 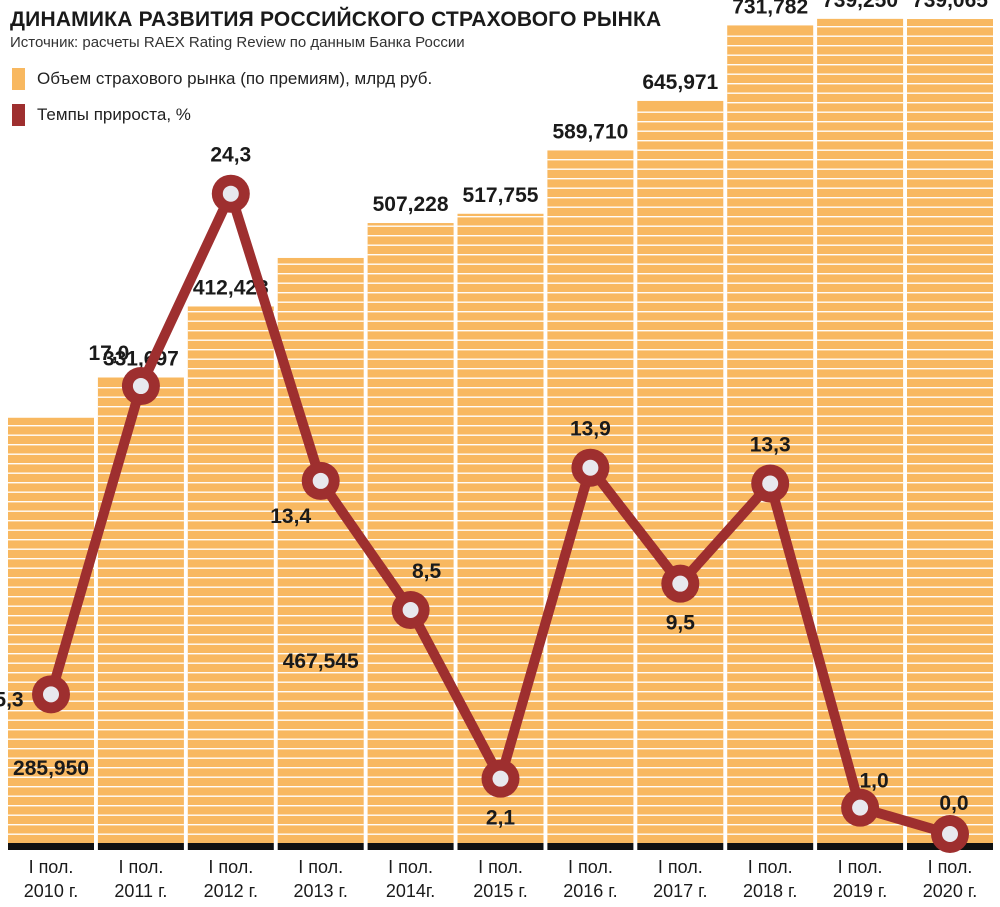 What do you see at coordinates (427, 571) in the screenshot?
I see `growth-value-label-4: 8,5` at bounding box center [427, 571].